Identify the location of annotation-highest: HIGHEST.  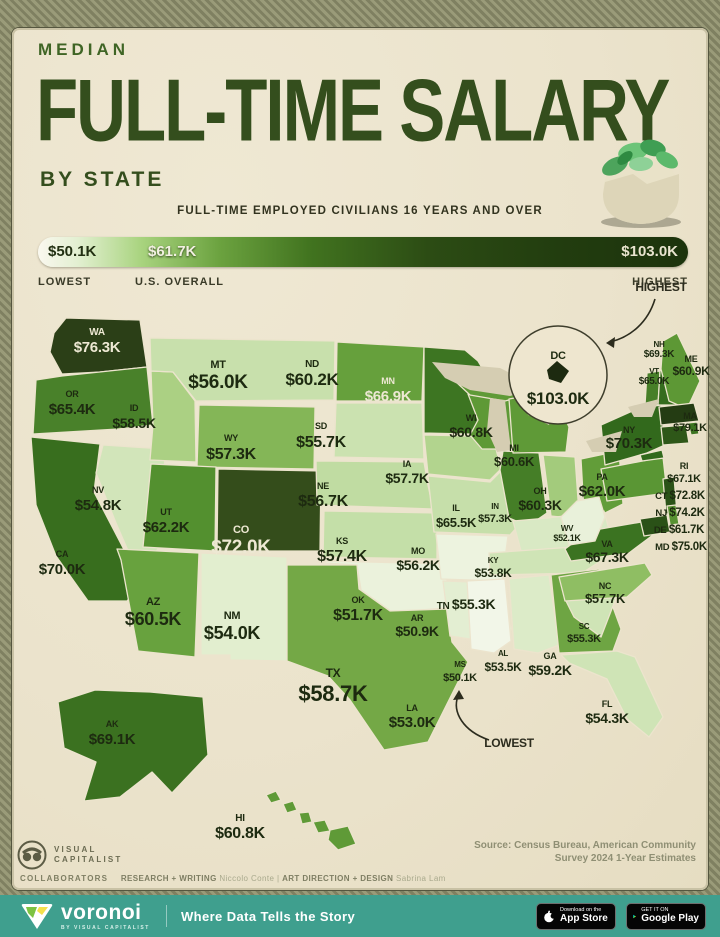
(661, 287).